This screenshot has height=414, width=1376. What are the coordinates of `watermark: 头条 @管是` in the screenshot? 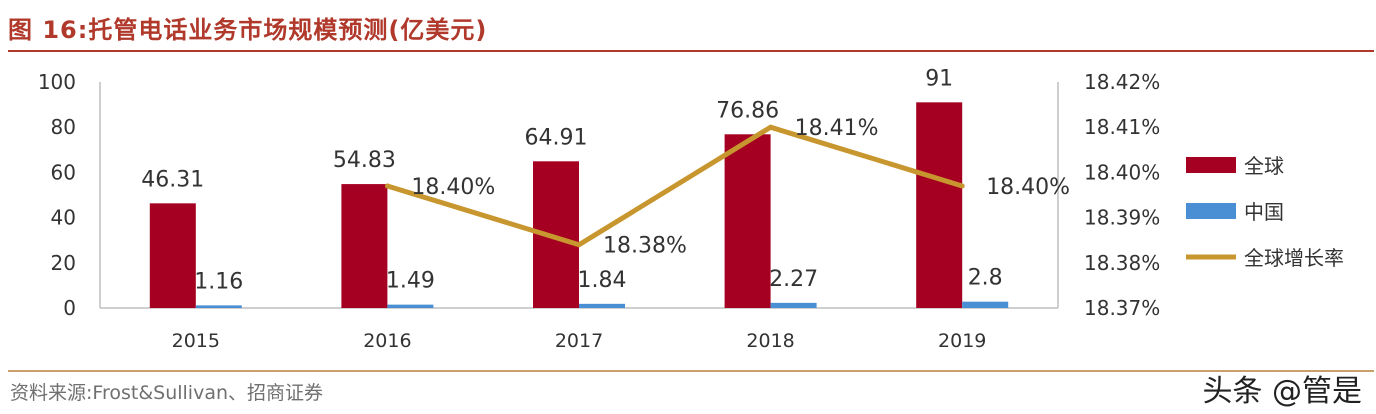 It's located at (1282, 391).